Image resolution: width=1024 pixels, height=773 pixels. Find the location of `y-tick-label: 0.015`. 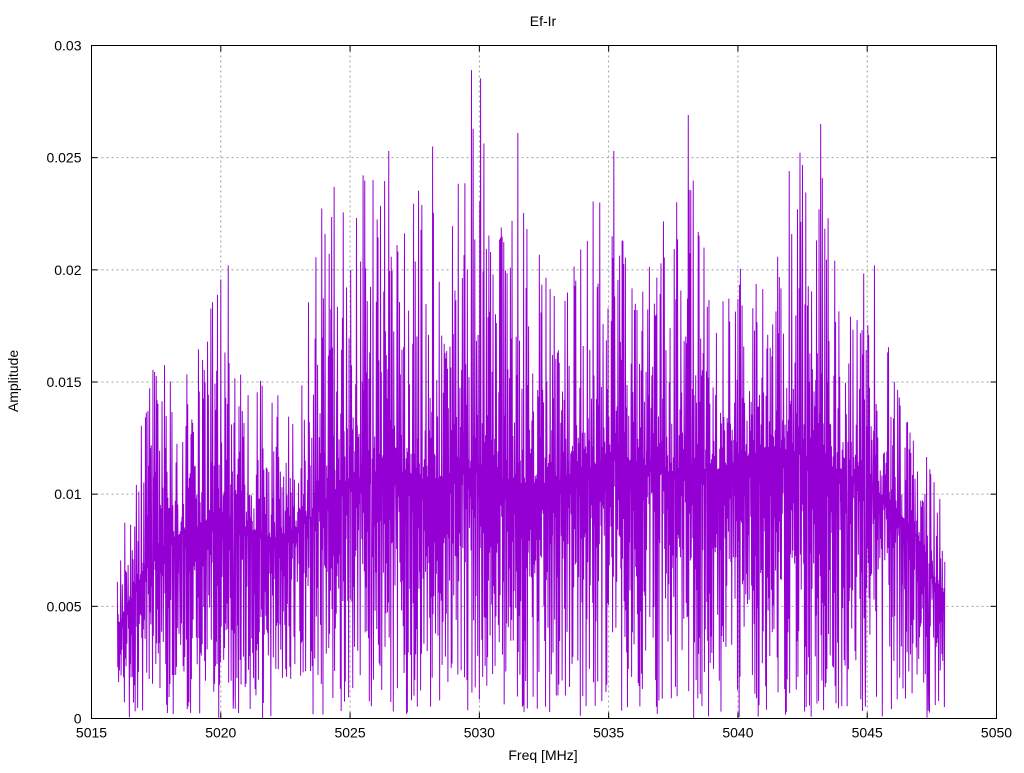

y-tick-label: 0.015 is located at coordinates (63, 382).